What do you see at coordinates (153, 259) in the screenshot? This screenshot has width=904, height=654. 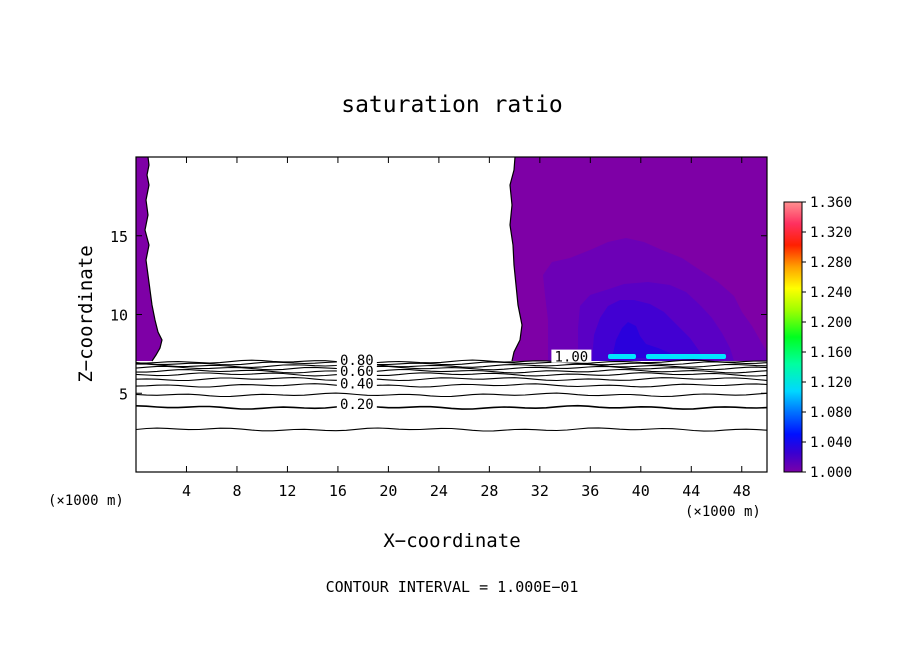 I see `boundary-left` at bounding box center [153, 259].